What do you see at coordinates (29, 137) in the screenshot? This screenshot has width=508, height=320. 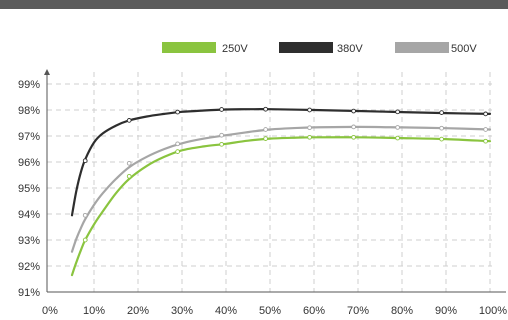 I see `y-tick-label: 97%` at bounding box center [29, 137].